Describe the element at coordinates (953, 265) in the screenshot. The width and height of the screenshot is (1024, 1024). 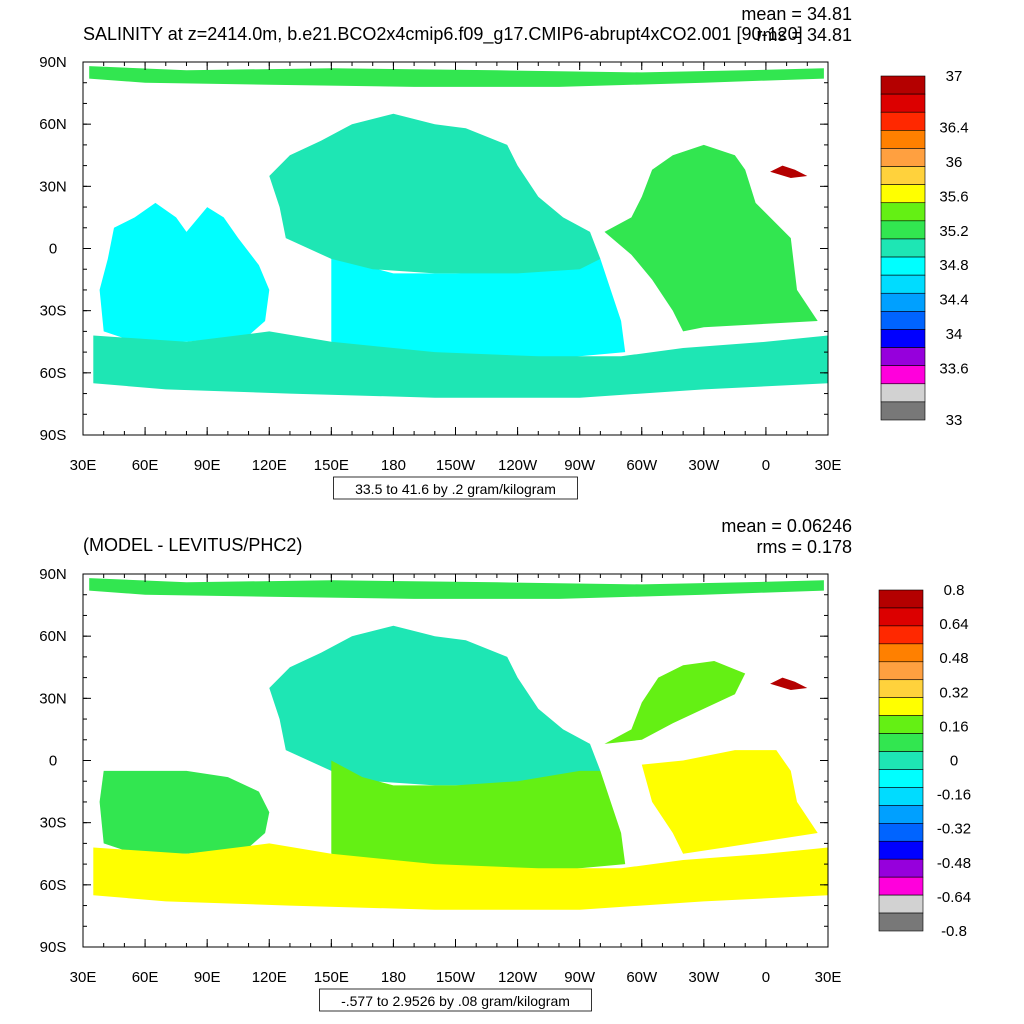
I see `colorbar-label: 34.8` at that location.